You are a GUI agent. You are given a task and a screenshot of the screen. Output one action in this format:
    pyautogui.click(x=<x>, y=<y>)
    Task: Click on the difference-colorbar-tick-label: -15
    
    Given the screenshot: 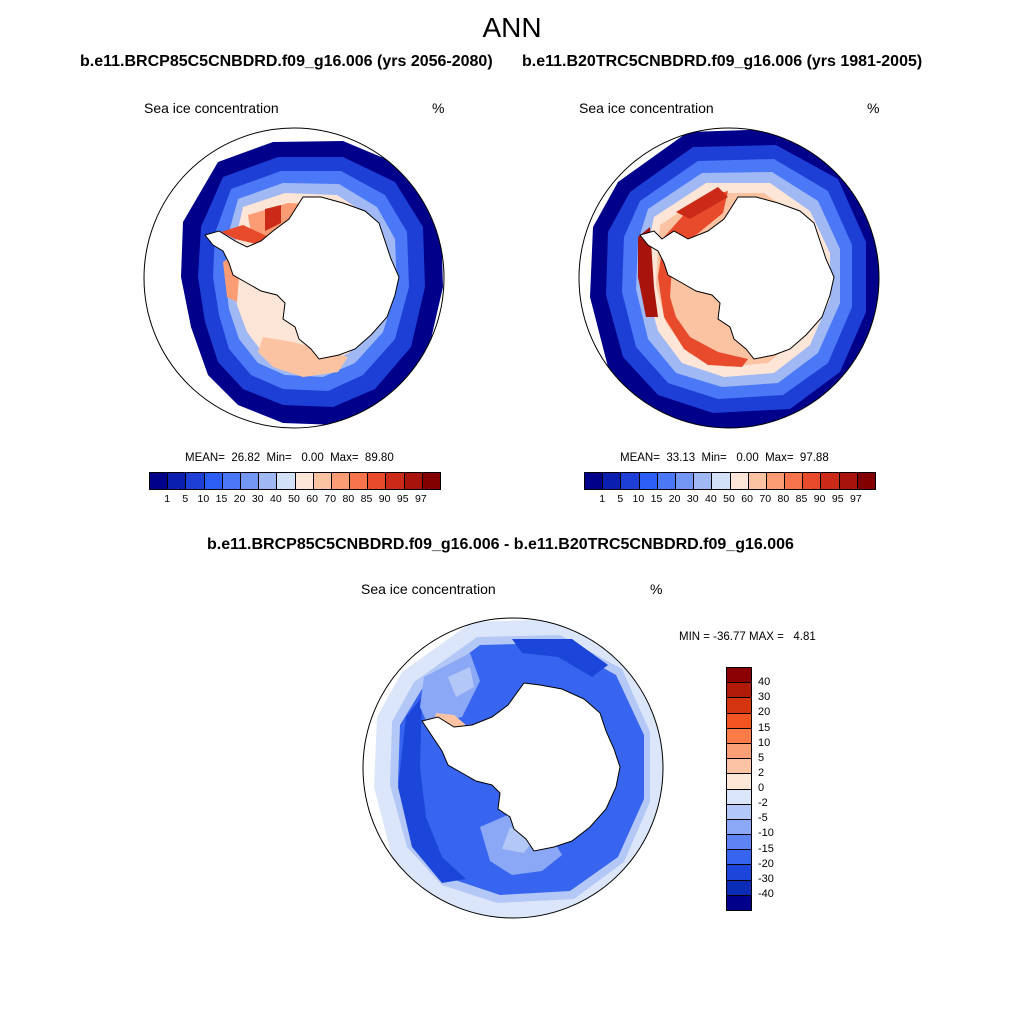 What is the action you would take?
    pyautogui.click(x=766, y=848)
    